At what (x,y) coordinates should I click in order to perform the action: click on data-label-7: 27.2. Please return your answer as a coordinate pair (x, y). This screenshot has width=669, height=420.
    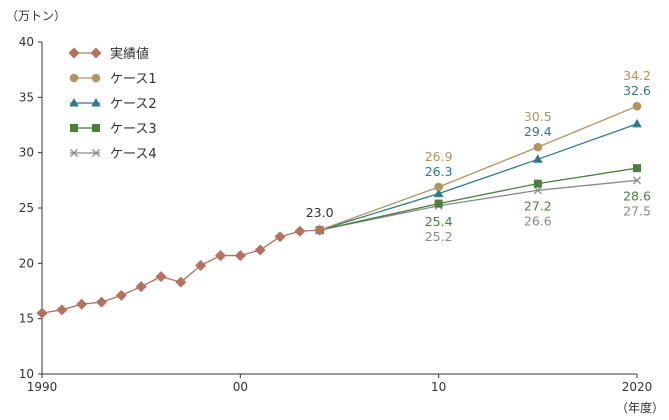
    Looking at the image, I should click on (538, 205).